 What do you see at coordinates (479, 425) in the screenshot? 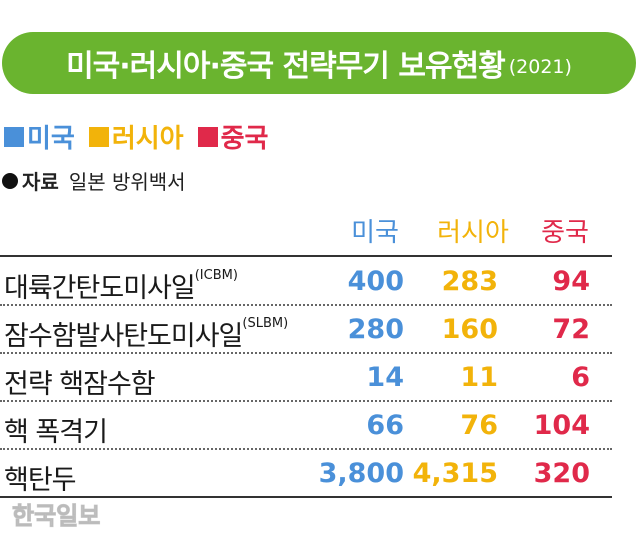
I see `cell-russia: 76` at bounding box center [479, 425].